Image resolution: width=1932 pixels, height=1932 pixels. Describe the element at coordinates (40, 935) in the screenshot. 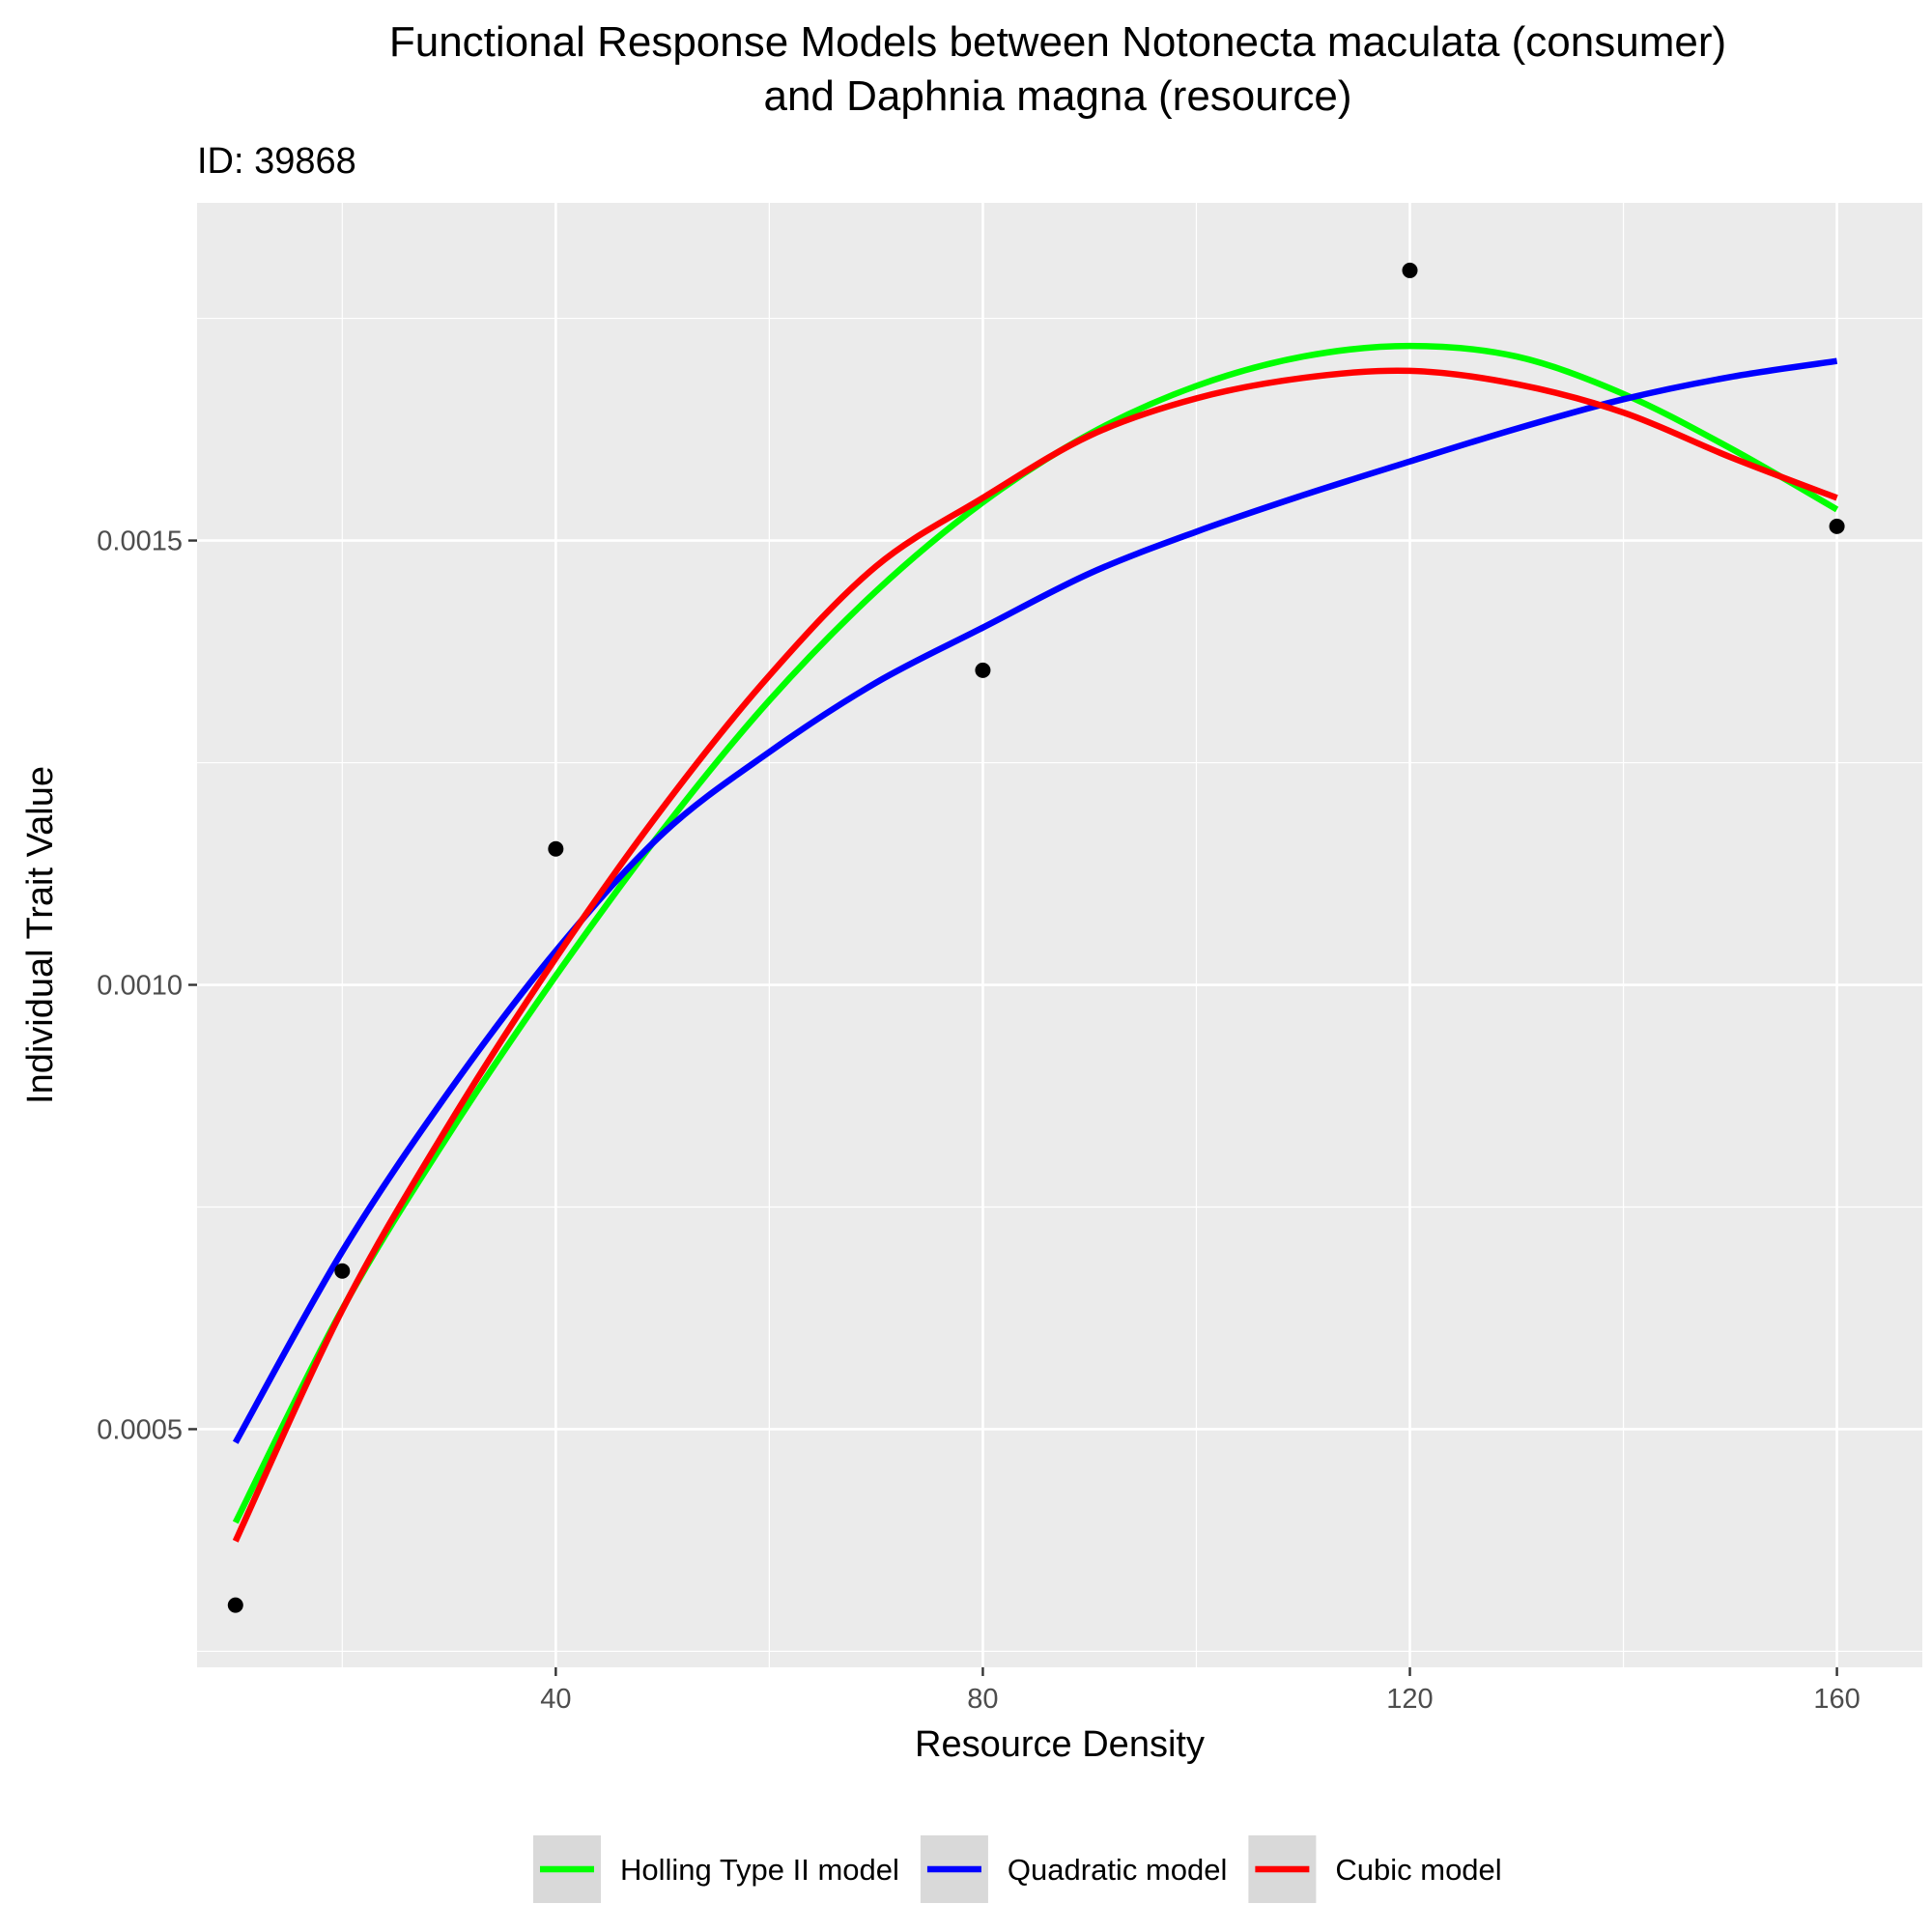

I see `y-axis-title: Individual Trait Value` at that location.